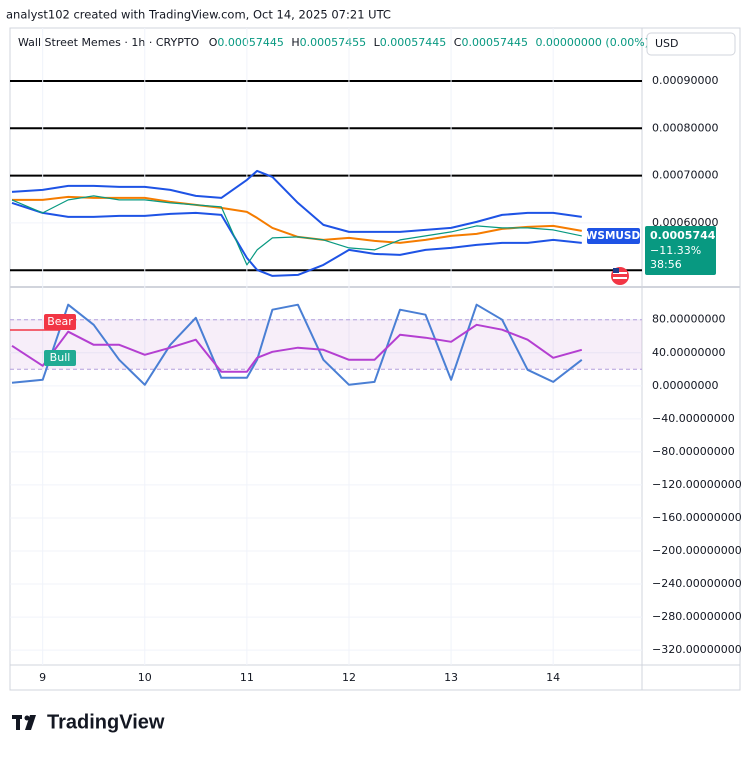  What do you see at coordinates (685, 80) in the screenshot?
I see `y-tick-label: 0.00090000` at bounding box center [685, 80].